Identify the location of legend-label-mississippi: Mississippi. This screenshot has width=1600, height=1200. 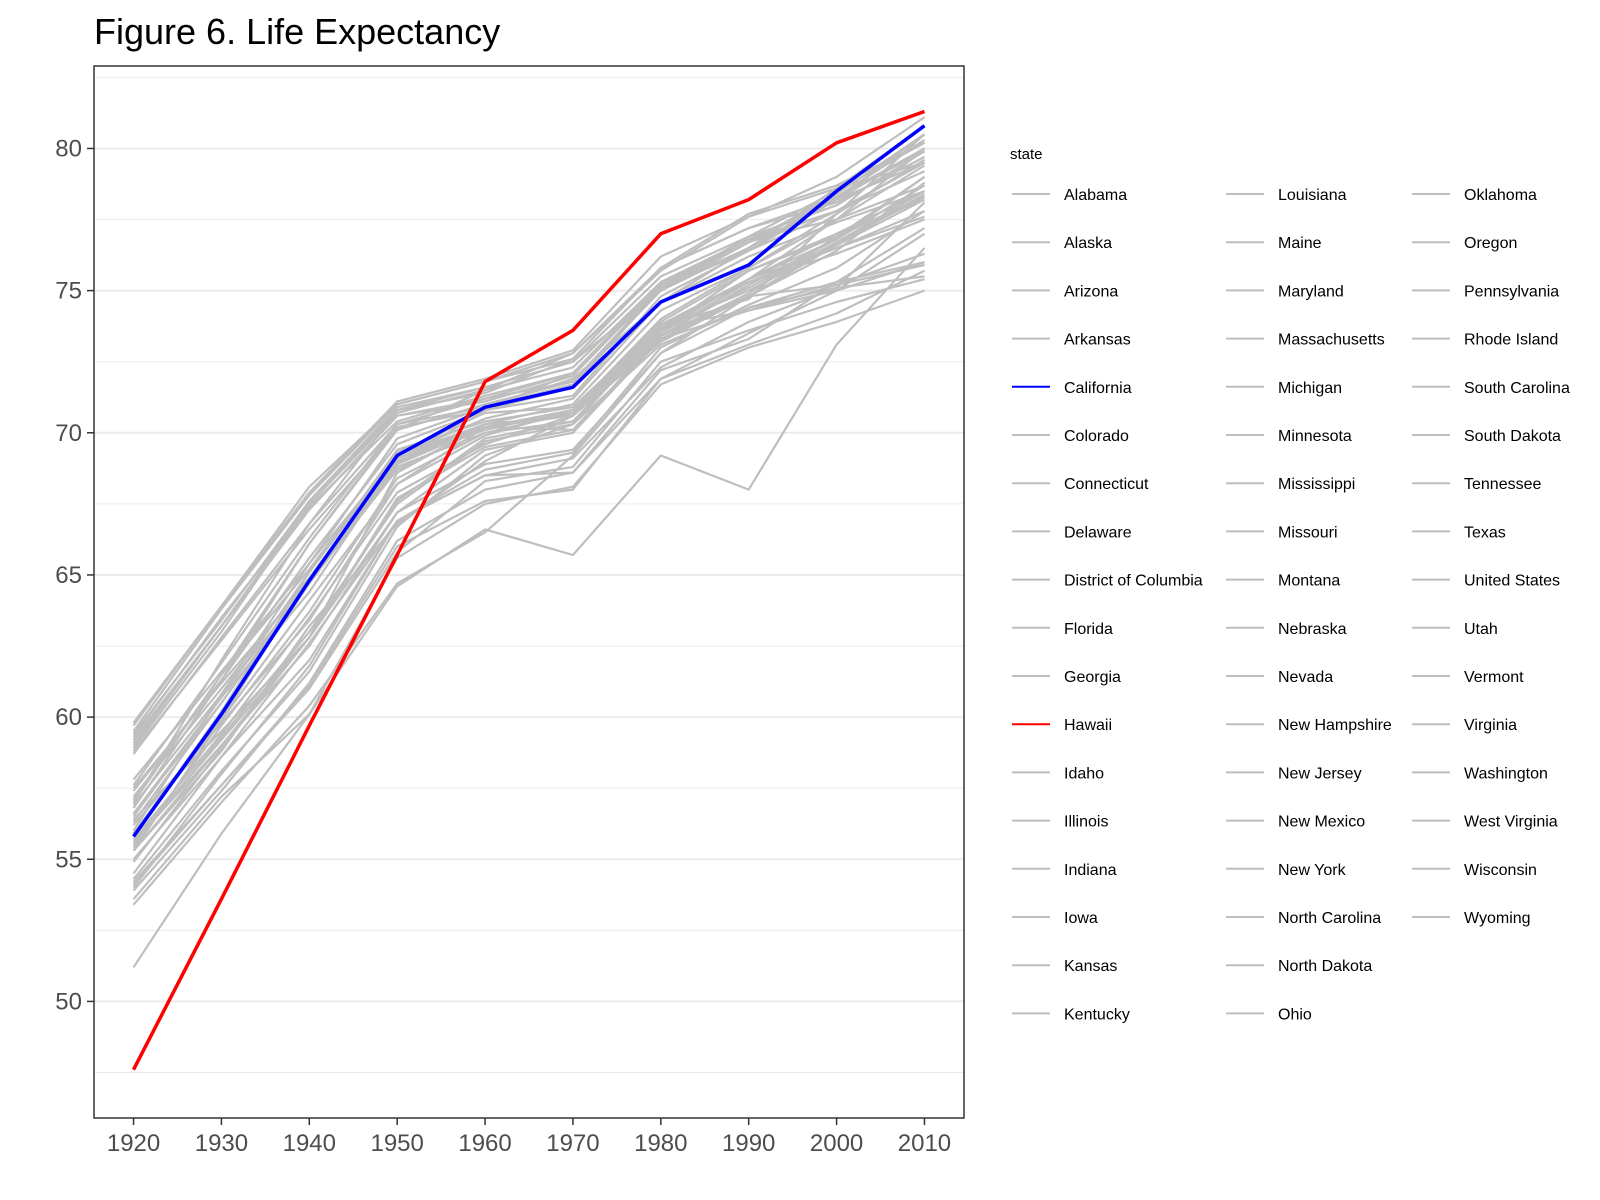
(1316, 484).